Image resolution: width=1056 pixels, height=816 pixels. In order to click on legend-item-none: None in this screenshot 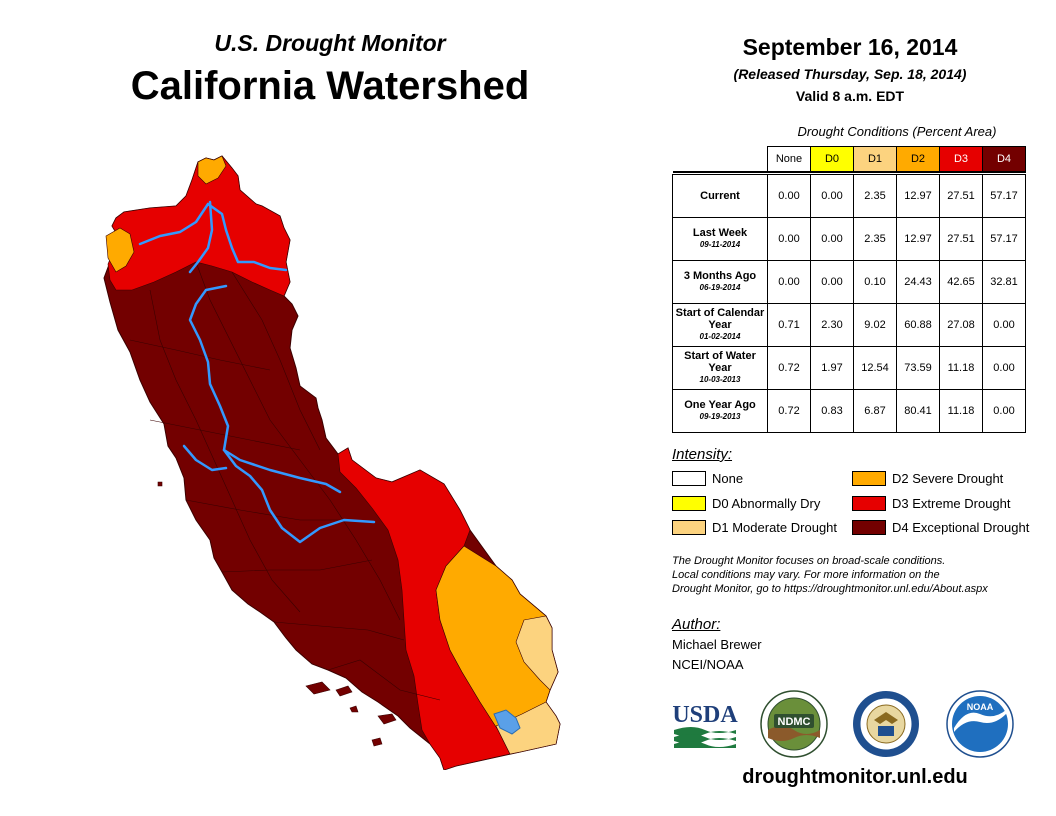, I will do `click(707, 478)`.